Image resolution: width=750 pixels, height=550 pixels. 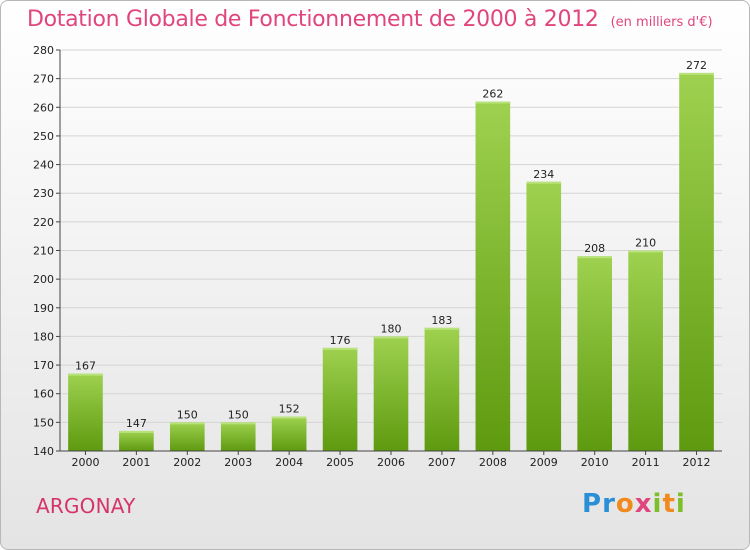 What do you see at coordinates (391, 328) in the screenshot?
I see `value-label-2006: 180` at bounding box center [391, 328].